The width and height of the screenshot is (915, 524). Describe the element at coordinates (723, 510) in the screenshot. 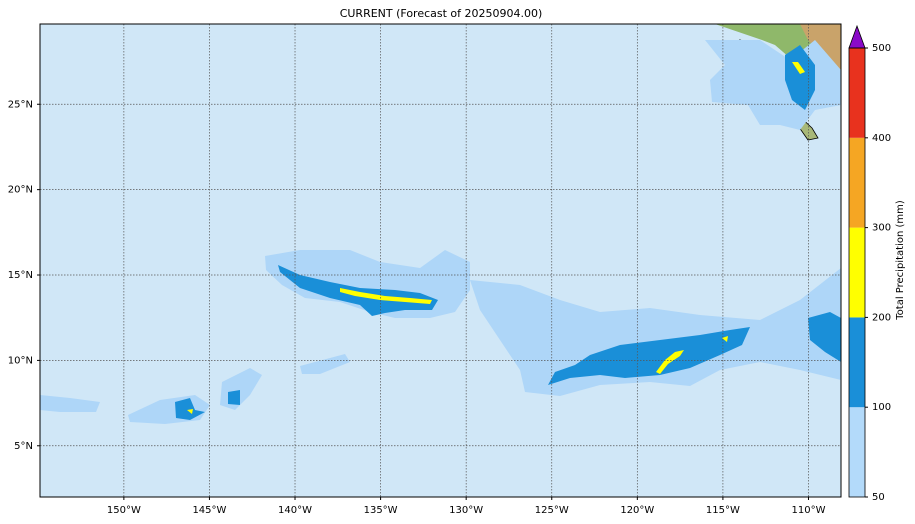

I see `x-tick-label: 115°W` at that location.